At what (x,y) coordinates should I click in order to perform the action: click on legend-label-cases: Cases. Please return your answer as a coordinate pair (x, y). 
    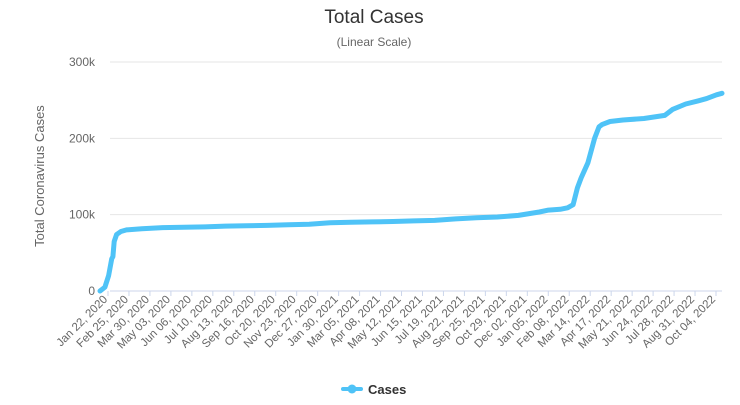
    Looking at the image, I should click on (387, 389).